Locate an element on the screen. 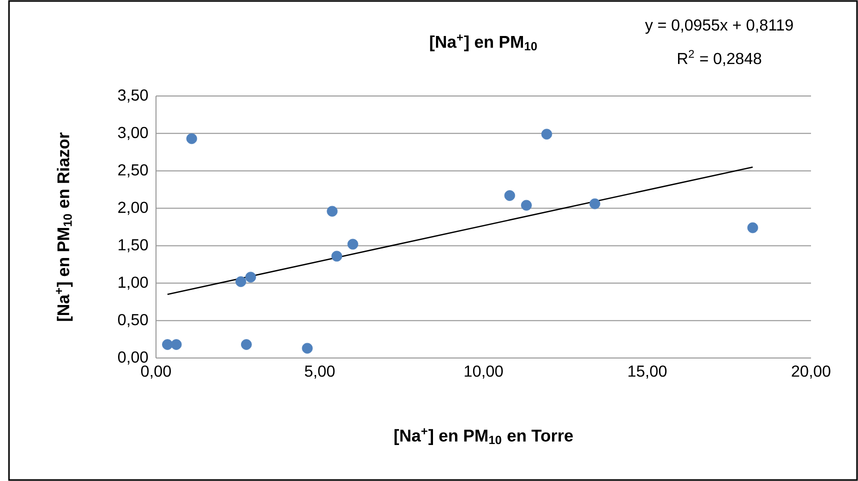 Image resolution: width=858 pixels, height=481 pixels. text: R$^{2}$ = 0,2848 is located at coordinates (720, 58).